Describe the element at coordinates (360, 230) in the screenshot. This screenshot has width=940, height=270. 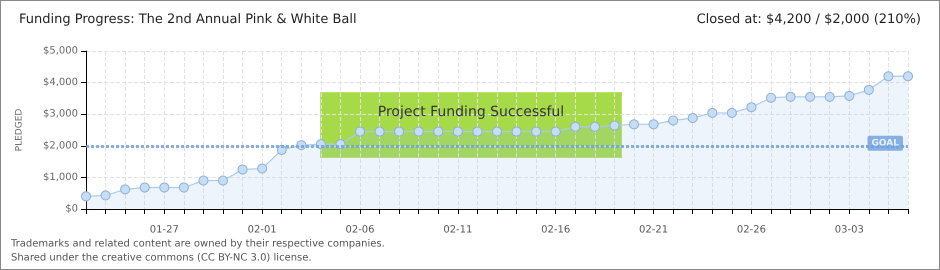
I see `x-tick-label: 02-06` at that location.